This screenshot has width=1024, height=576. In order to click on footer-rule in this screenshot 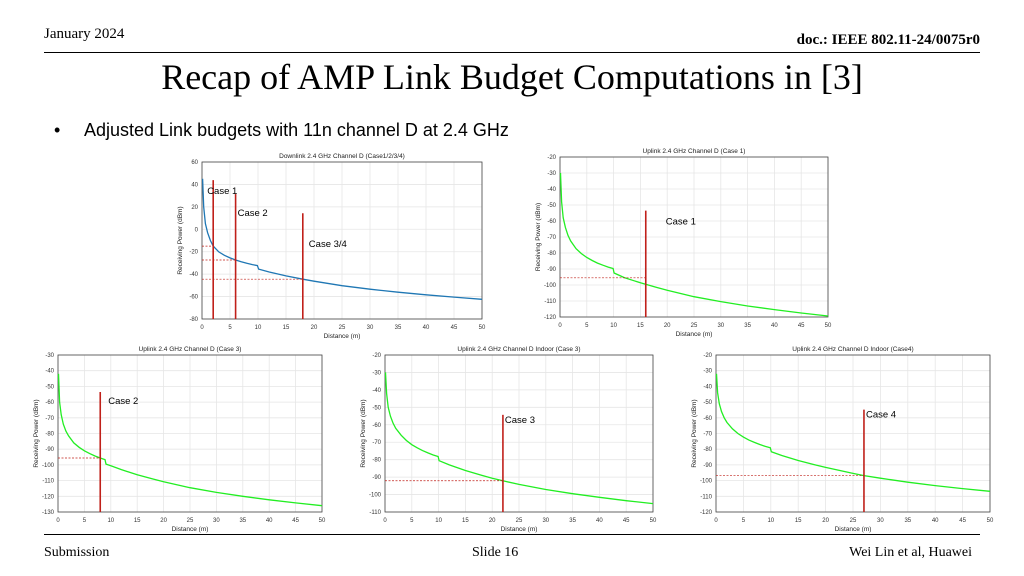, I will do `click(512, 534)`.